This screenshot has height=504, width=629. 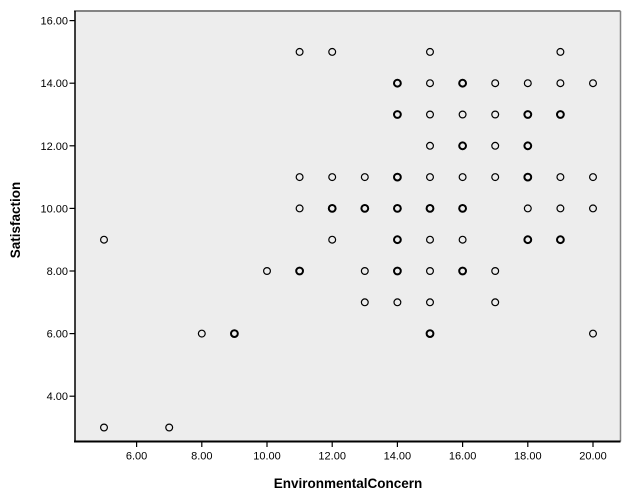 What do you see at coordinates (398, 457) in the screenshot?
I see `x-tick-label: 14.00` at bounding box center [398, 457].